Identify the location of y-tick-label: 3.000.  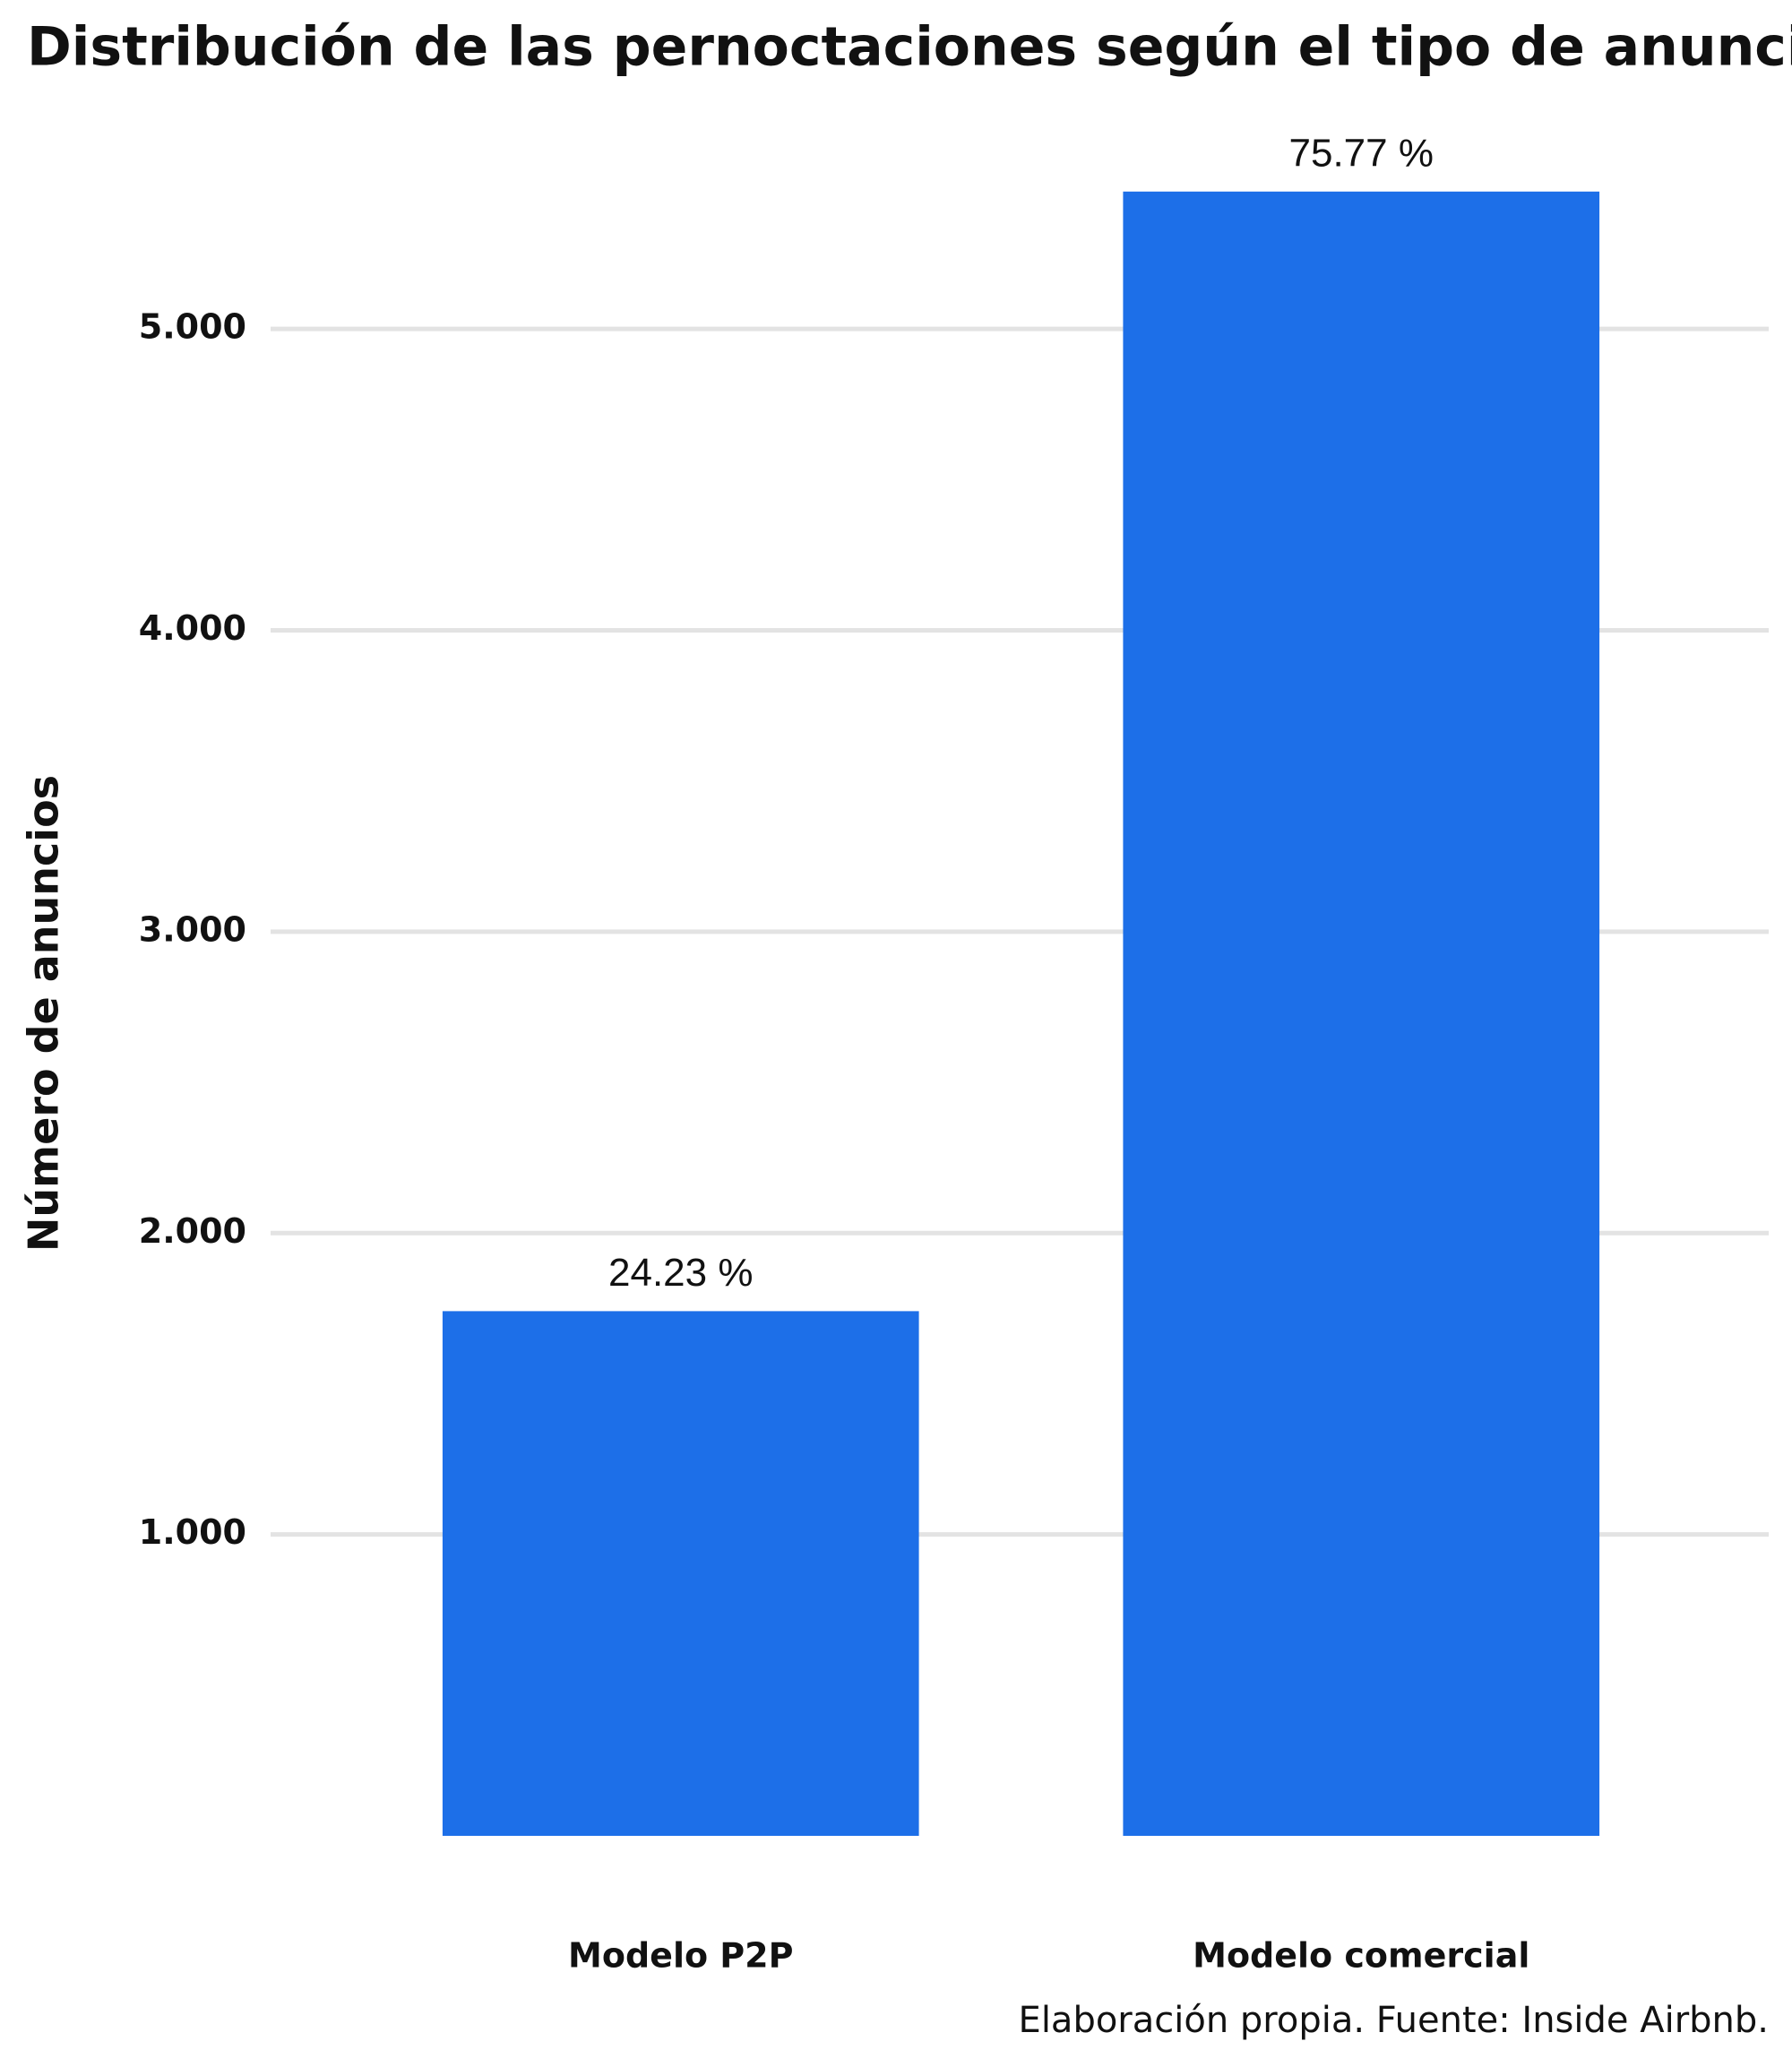
(192, 929).